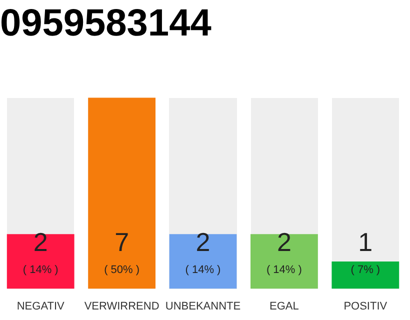 This screenshot has width=410, height=320. I want to click on annotation: ( 50% ), so click(122, 270).